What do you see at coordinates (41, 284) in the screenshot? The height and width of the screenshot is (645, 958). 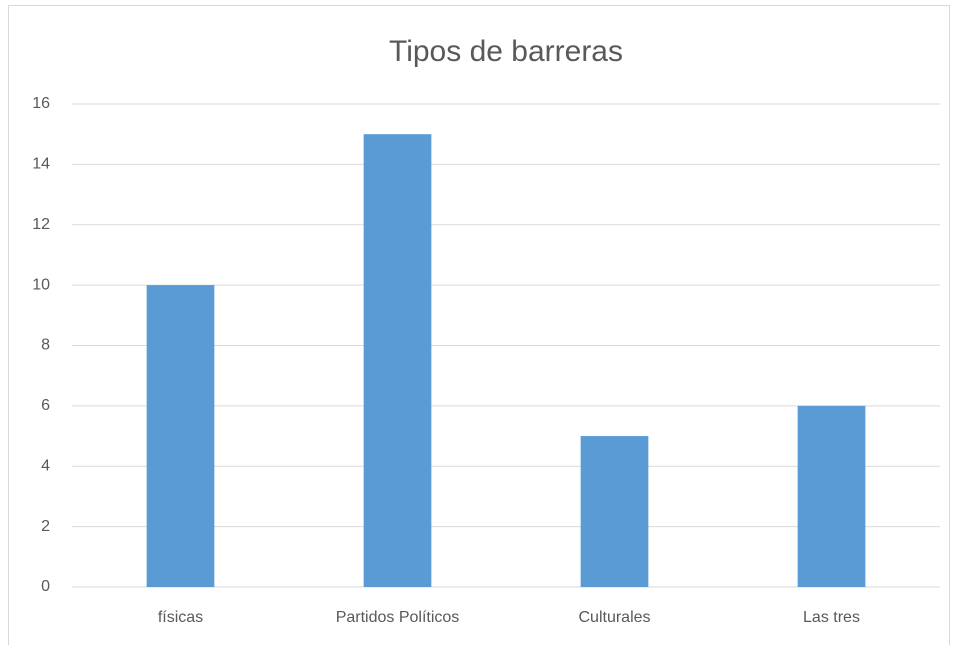 I see `y-tick-label: 10` at bounding box center [41, 284].